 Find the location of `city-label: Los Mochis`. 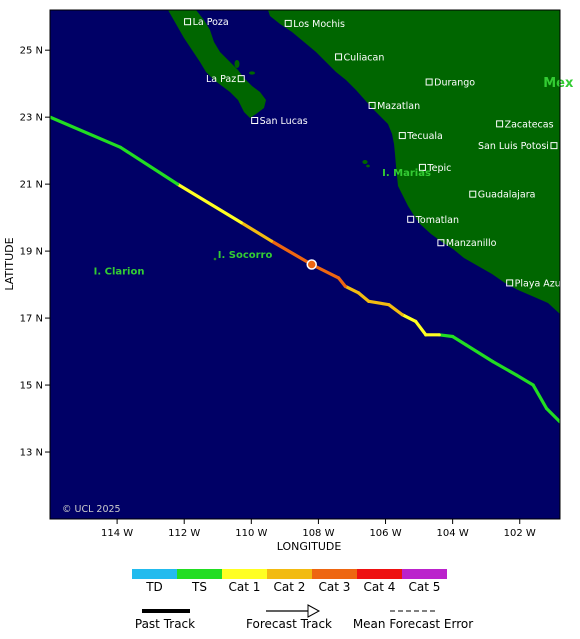

city-label: Los Mochis is located at coordinates (319, 24).